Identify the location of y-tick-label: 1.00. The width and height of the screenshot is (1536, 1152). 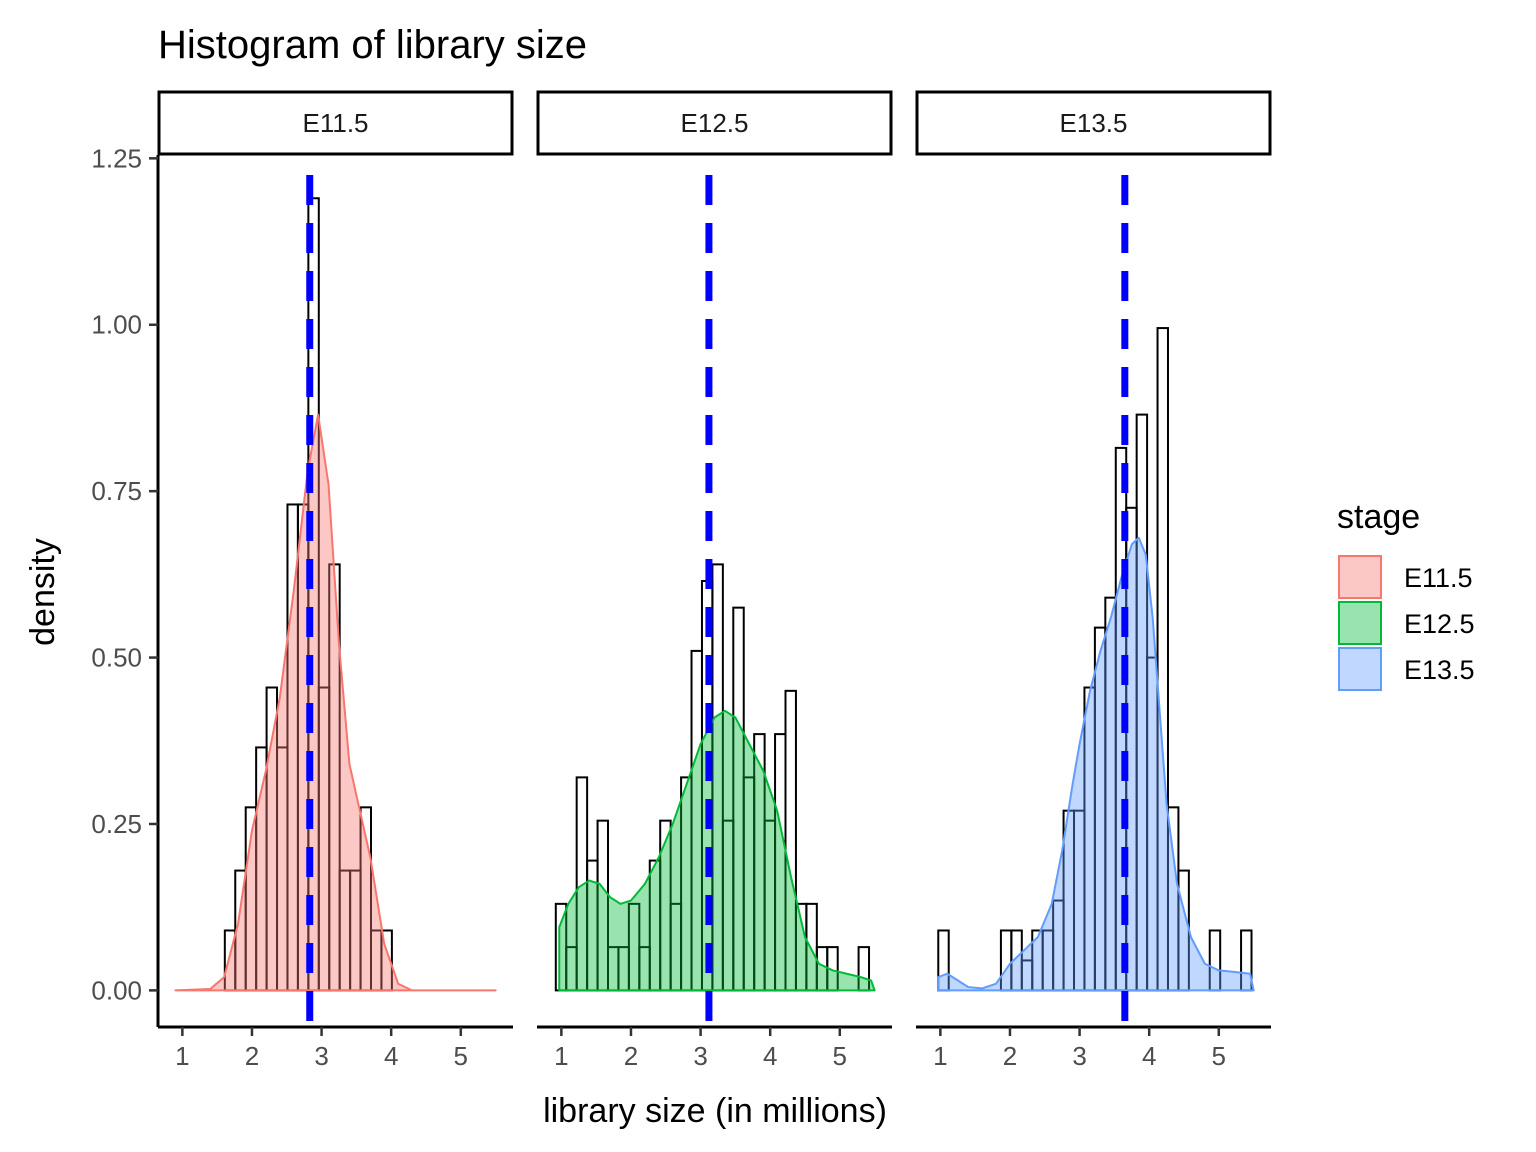
(116, 325).